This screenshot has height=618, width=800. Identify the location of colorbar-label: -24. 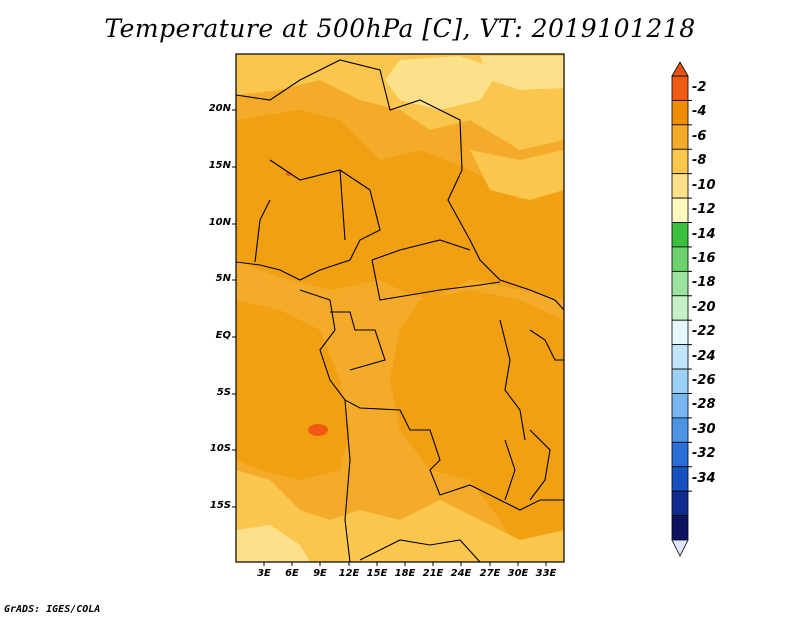
(704, 356).